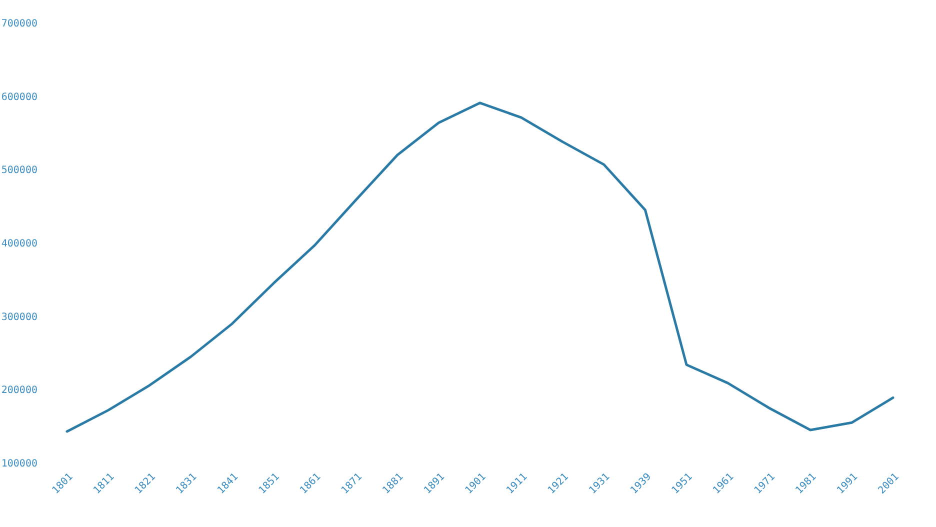  Describe the element at coordinates (19, 97) in the screenshot. I see `y-tick-label: 600000` at that location.